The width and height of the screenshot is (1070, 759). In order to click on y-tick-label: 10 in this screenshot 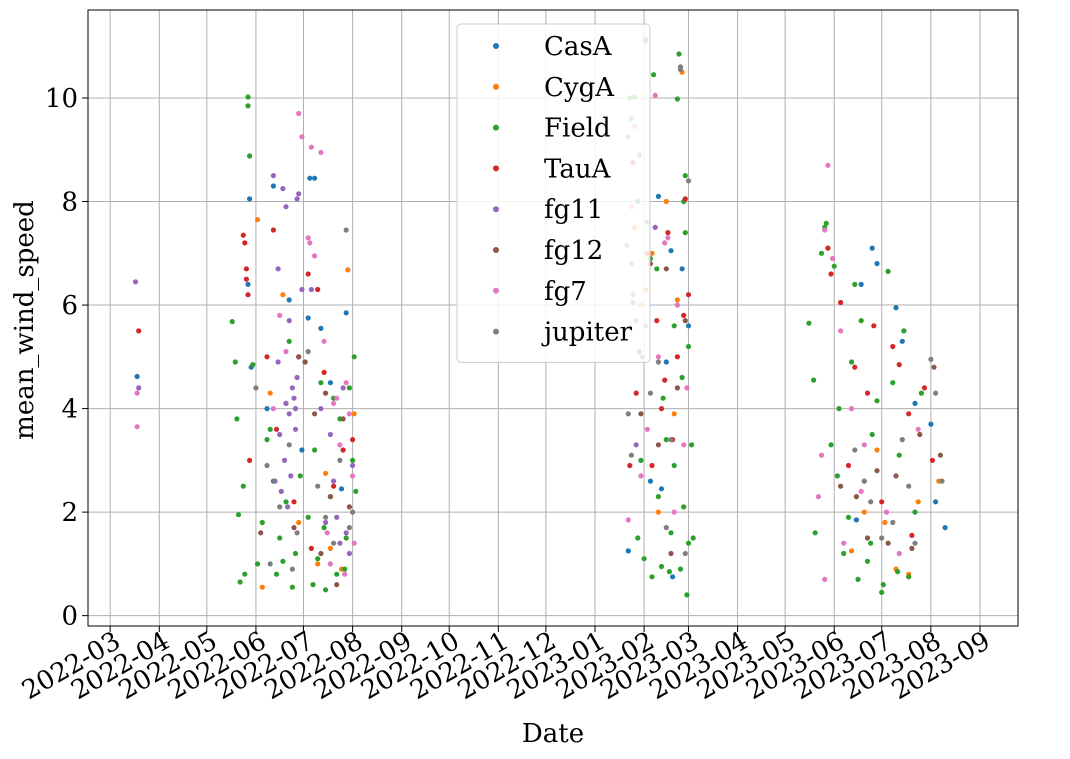, I will do `click(61, 99)`.